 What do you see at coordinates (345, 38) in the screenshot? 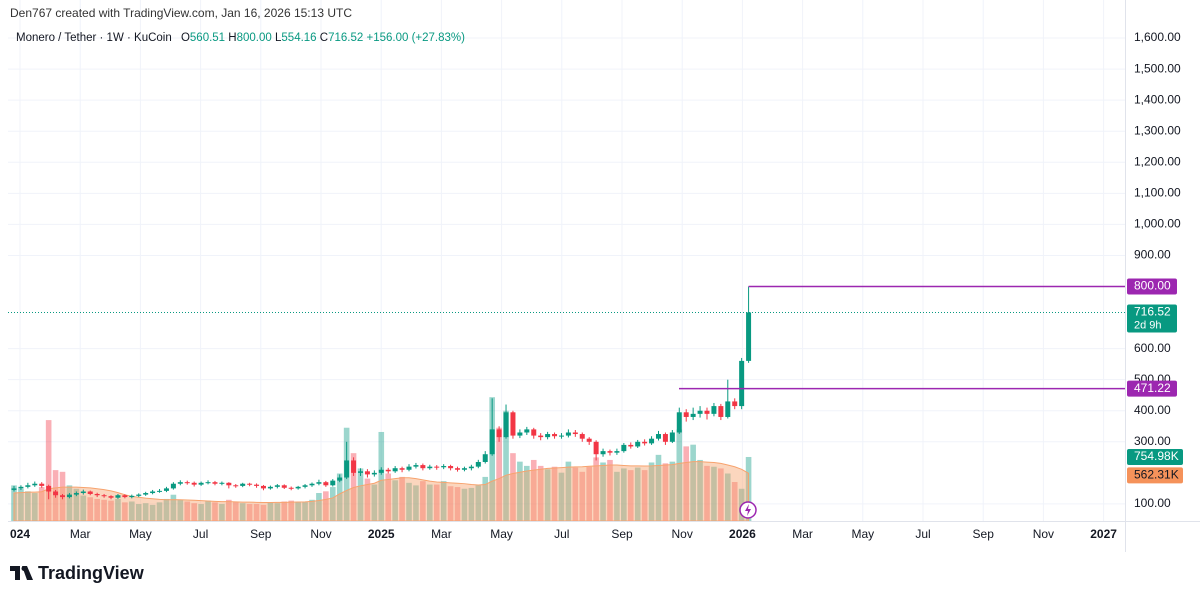
I see `legend-c: 716.52` at bounding box center [345, 38].